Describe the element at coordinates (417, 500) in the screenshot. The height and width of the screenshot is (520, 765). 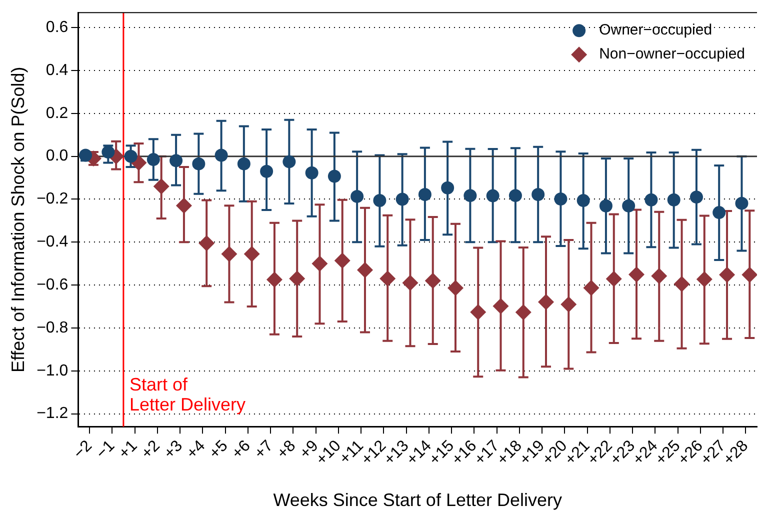
I see `x-axis-title: Weeks Since Start of Letter Delivery` at that location.